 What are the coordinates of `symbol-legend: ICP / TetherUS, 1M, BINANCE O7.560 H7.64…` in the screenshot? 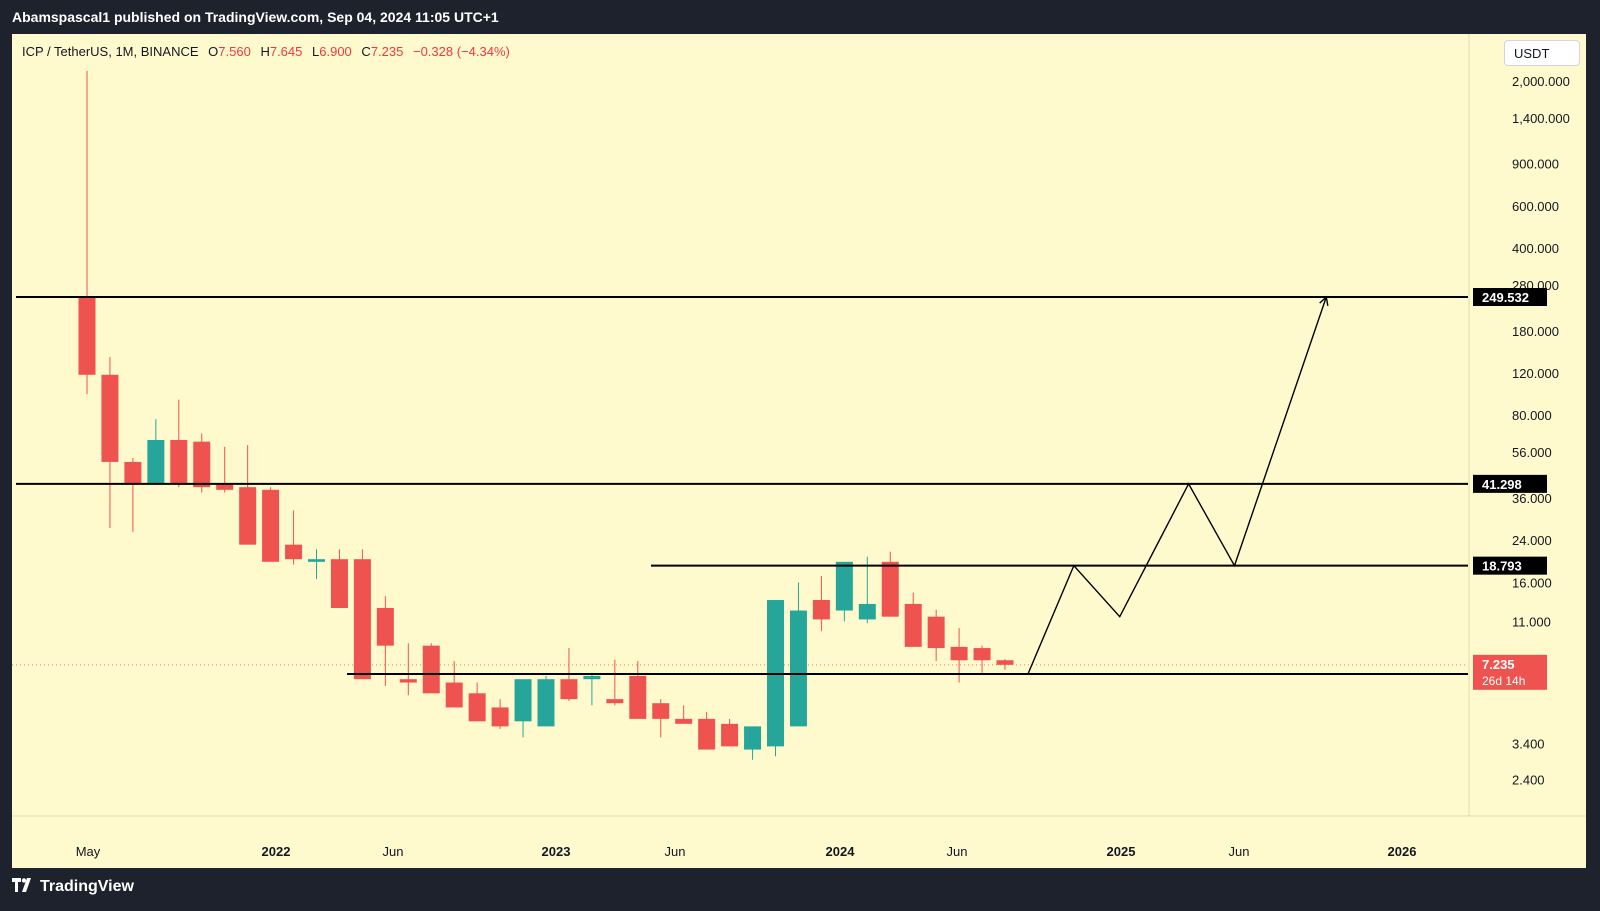 It's located at (266, 51).